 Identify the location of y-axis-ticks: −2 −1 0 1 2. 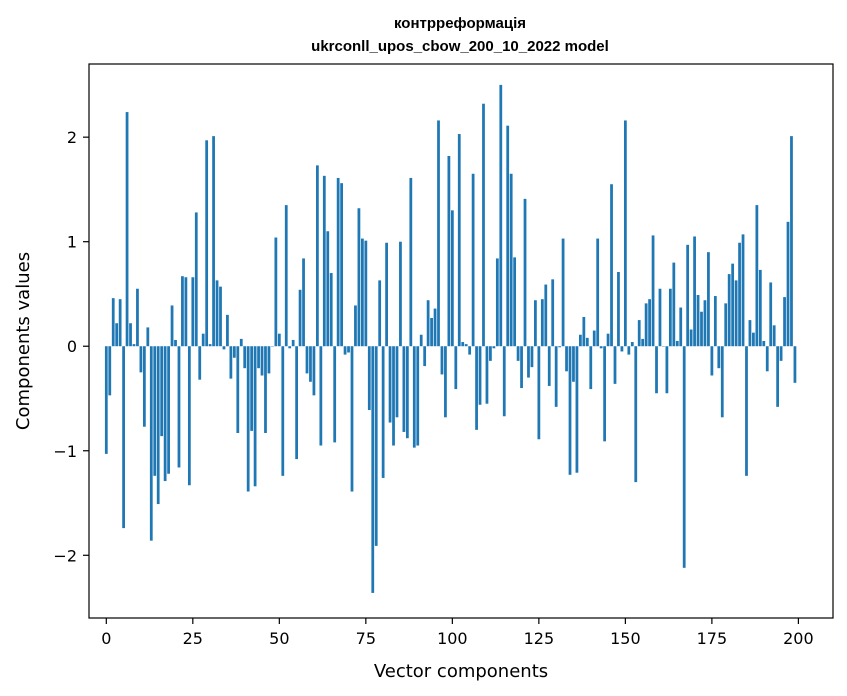
(71, 346).